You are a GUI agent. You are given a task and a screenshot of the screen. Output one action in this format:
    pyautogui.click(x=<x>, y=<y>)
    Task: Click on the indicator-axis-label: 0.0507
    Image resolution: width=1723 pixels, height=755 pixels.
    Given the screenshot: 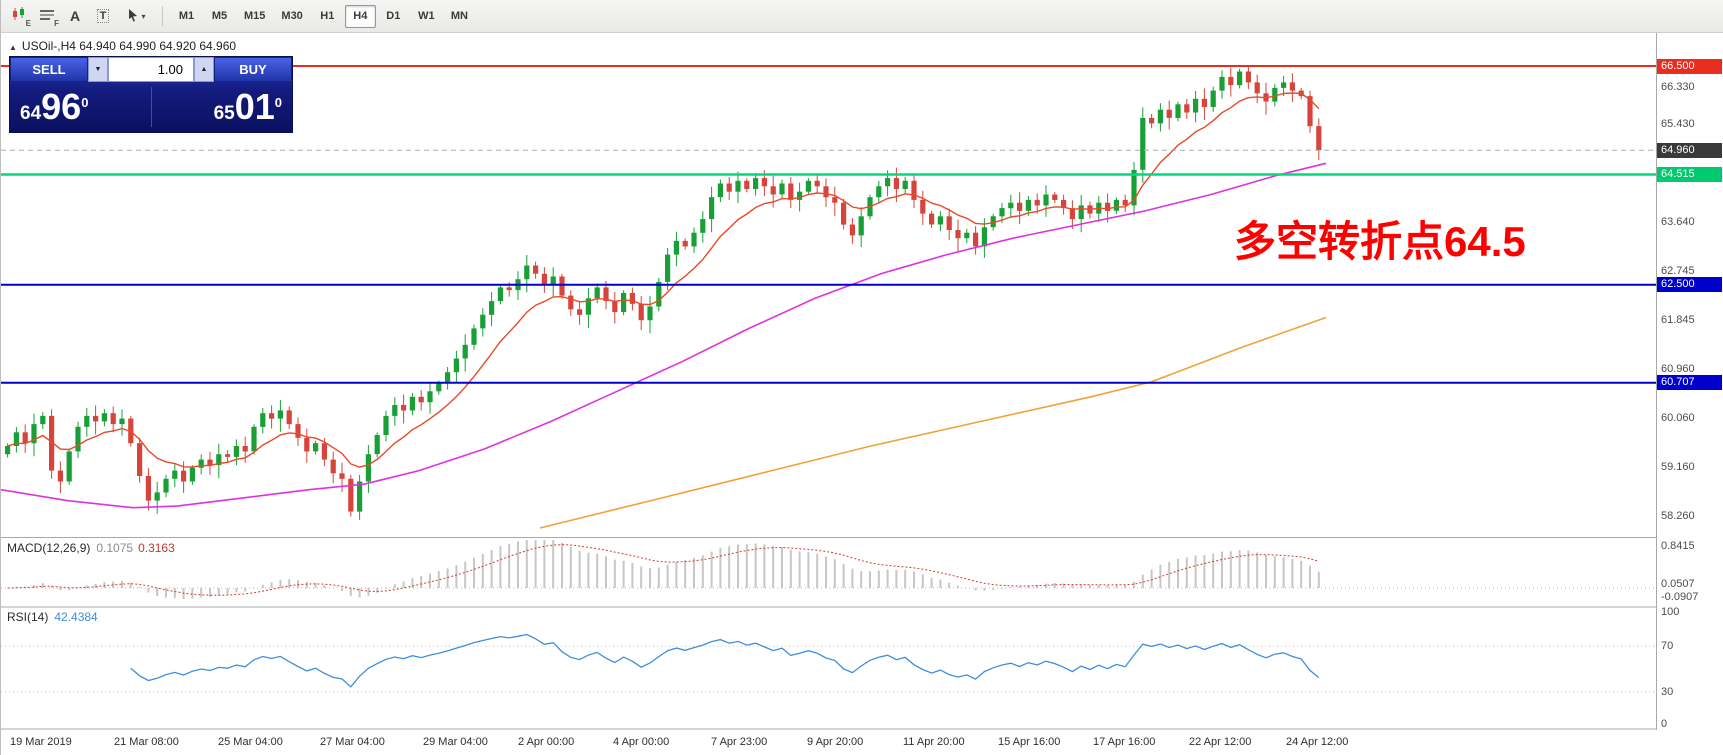 What is the action you would take?
    pyautogui.click(x=1678, y=584)
    